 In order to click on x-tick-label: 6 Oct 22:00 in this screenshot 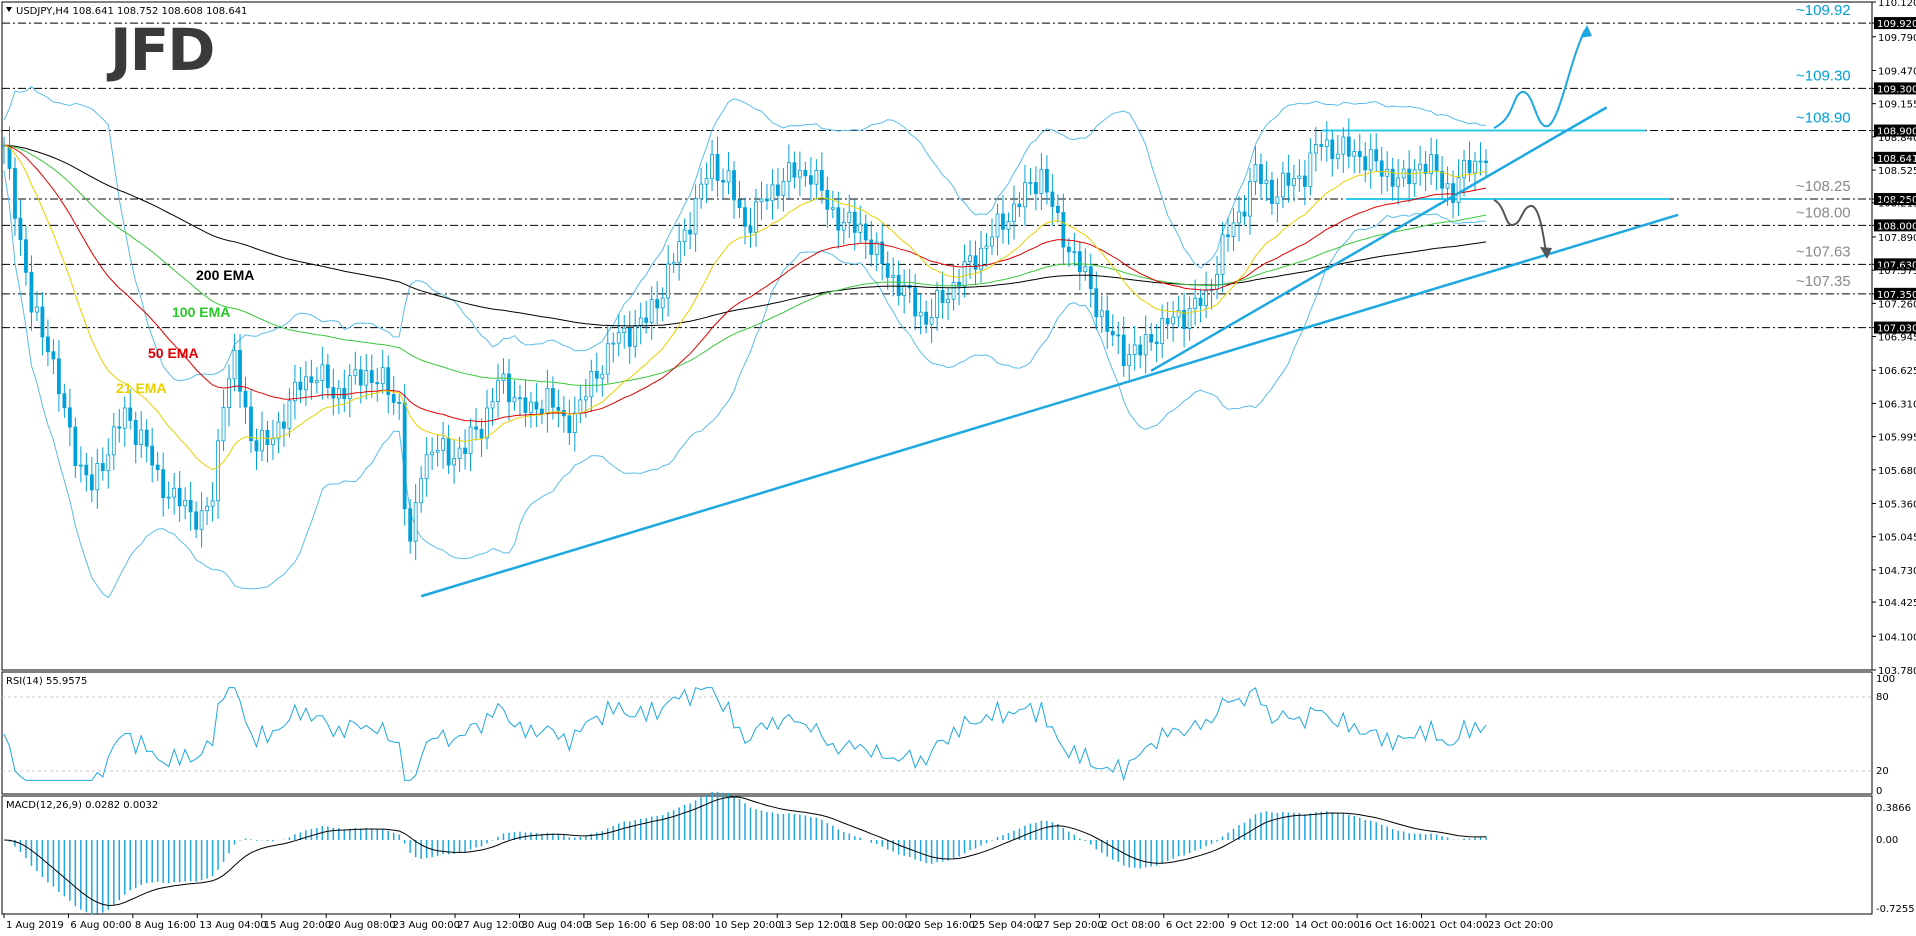, I will do `click(1195, 925)`.